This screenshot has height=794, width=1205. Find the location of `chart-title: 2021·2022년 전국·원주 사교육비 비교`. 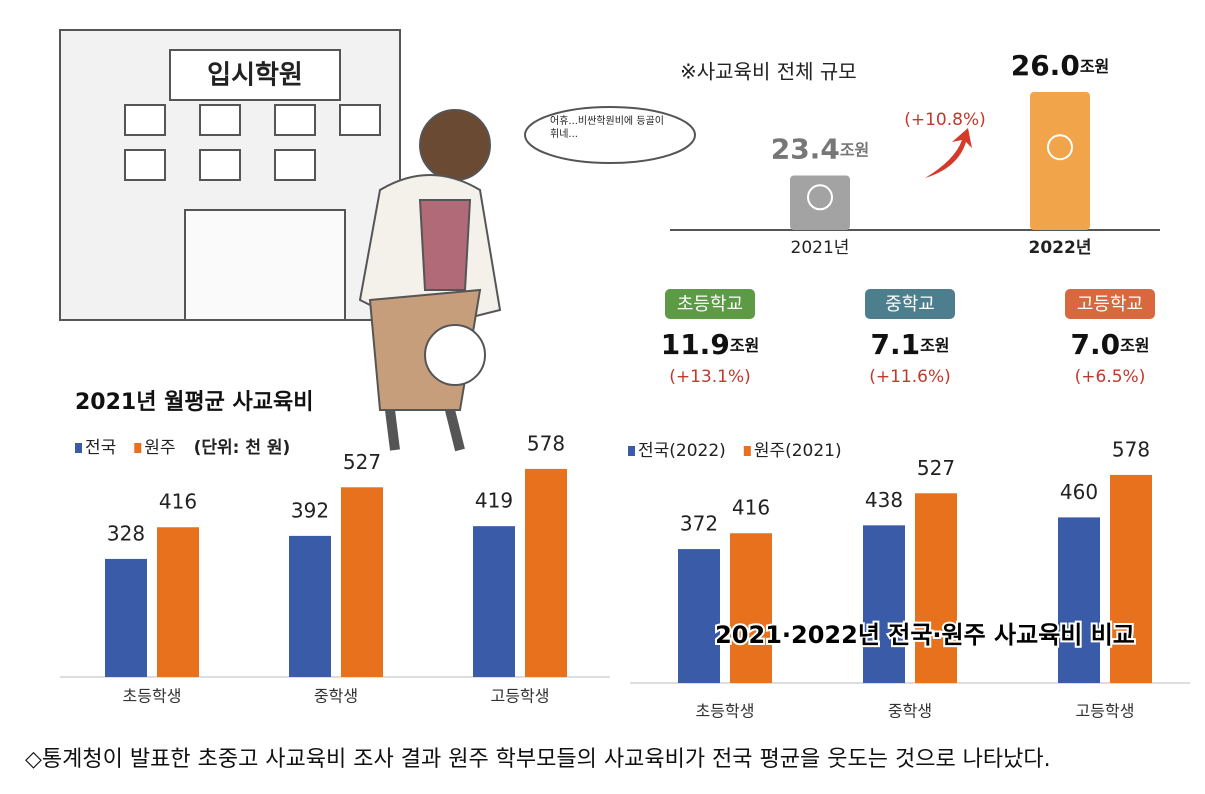

chart-title: 2021·2022년 전국·원주 사교육비 비교 is located at coordinates (925, 635).